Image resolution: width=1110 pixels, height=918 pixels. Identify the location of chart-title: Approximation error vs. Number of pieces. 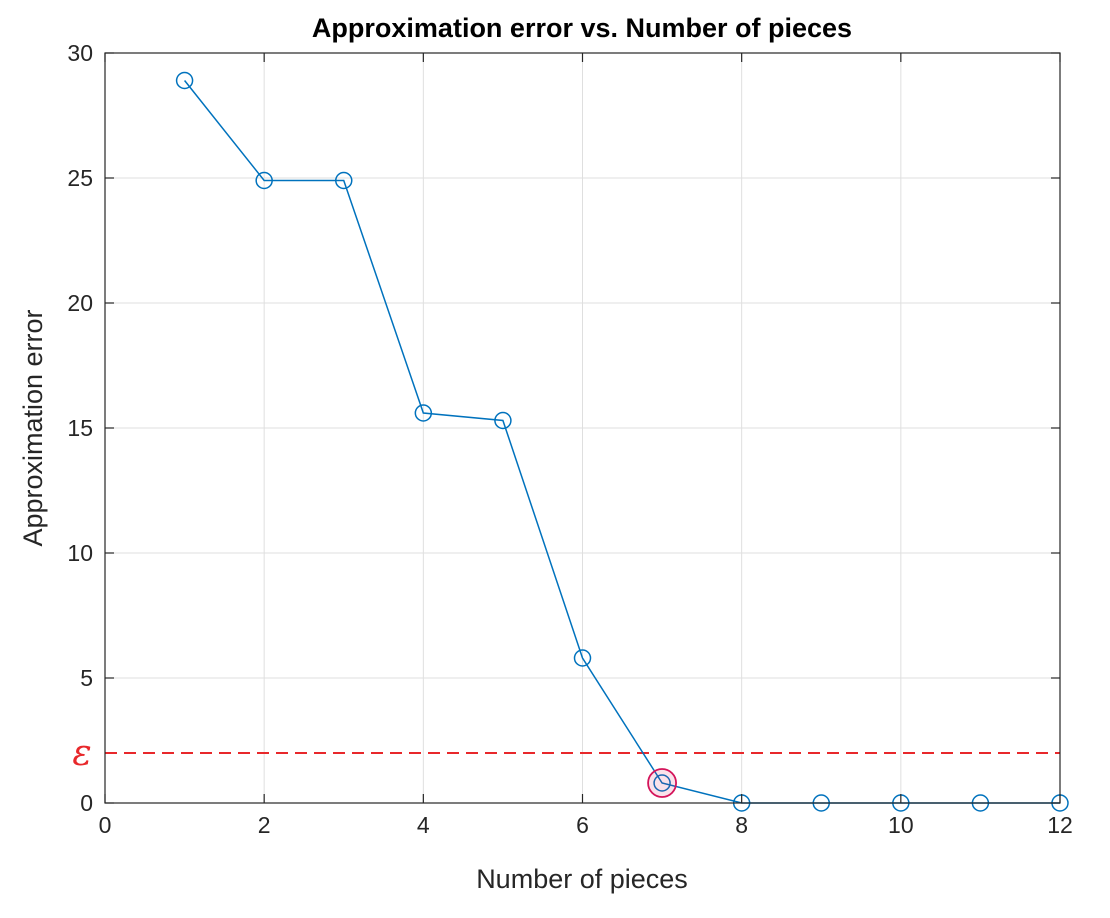
(582, 28).